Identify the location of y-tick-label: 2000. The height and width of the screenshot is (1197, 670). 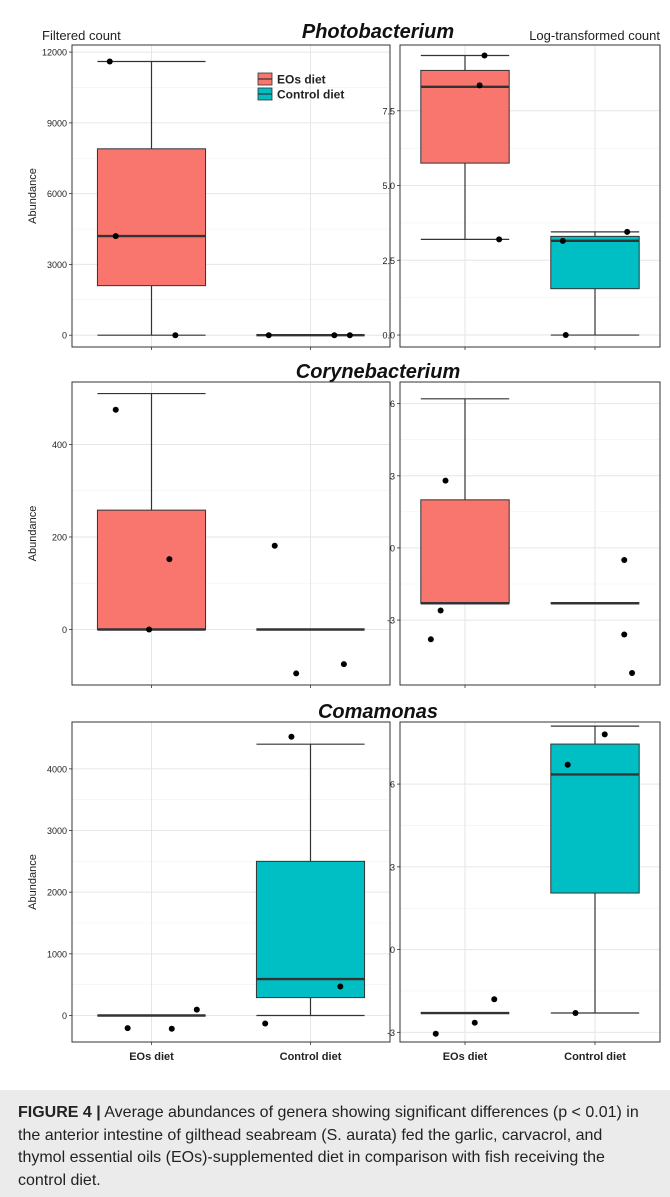
(57, 893).